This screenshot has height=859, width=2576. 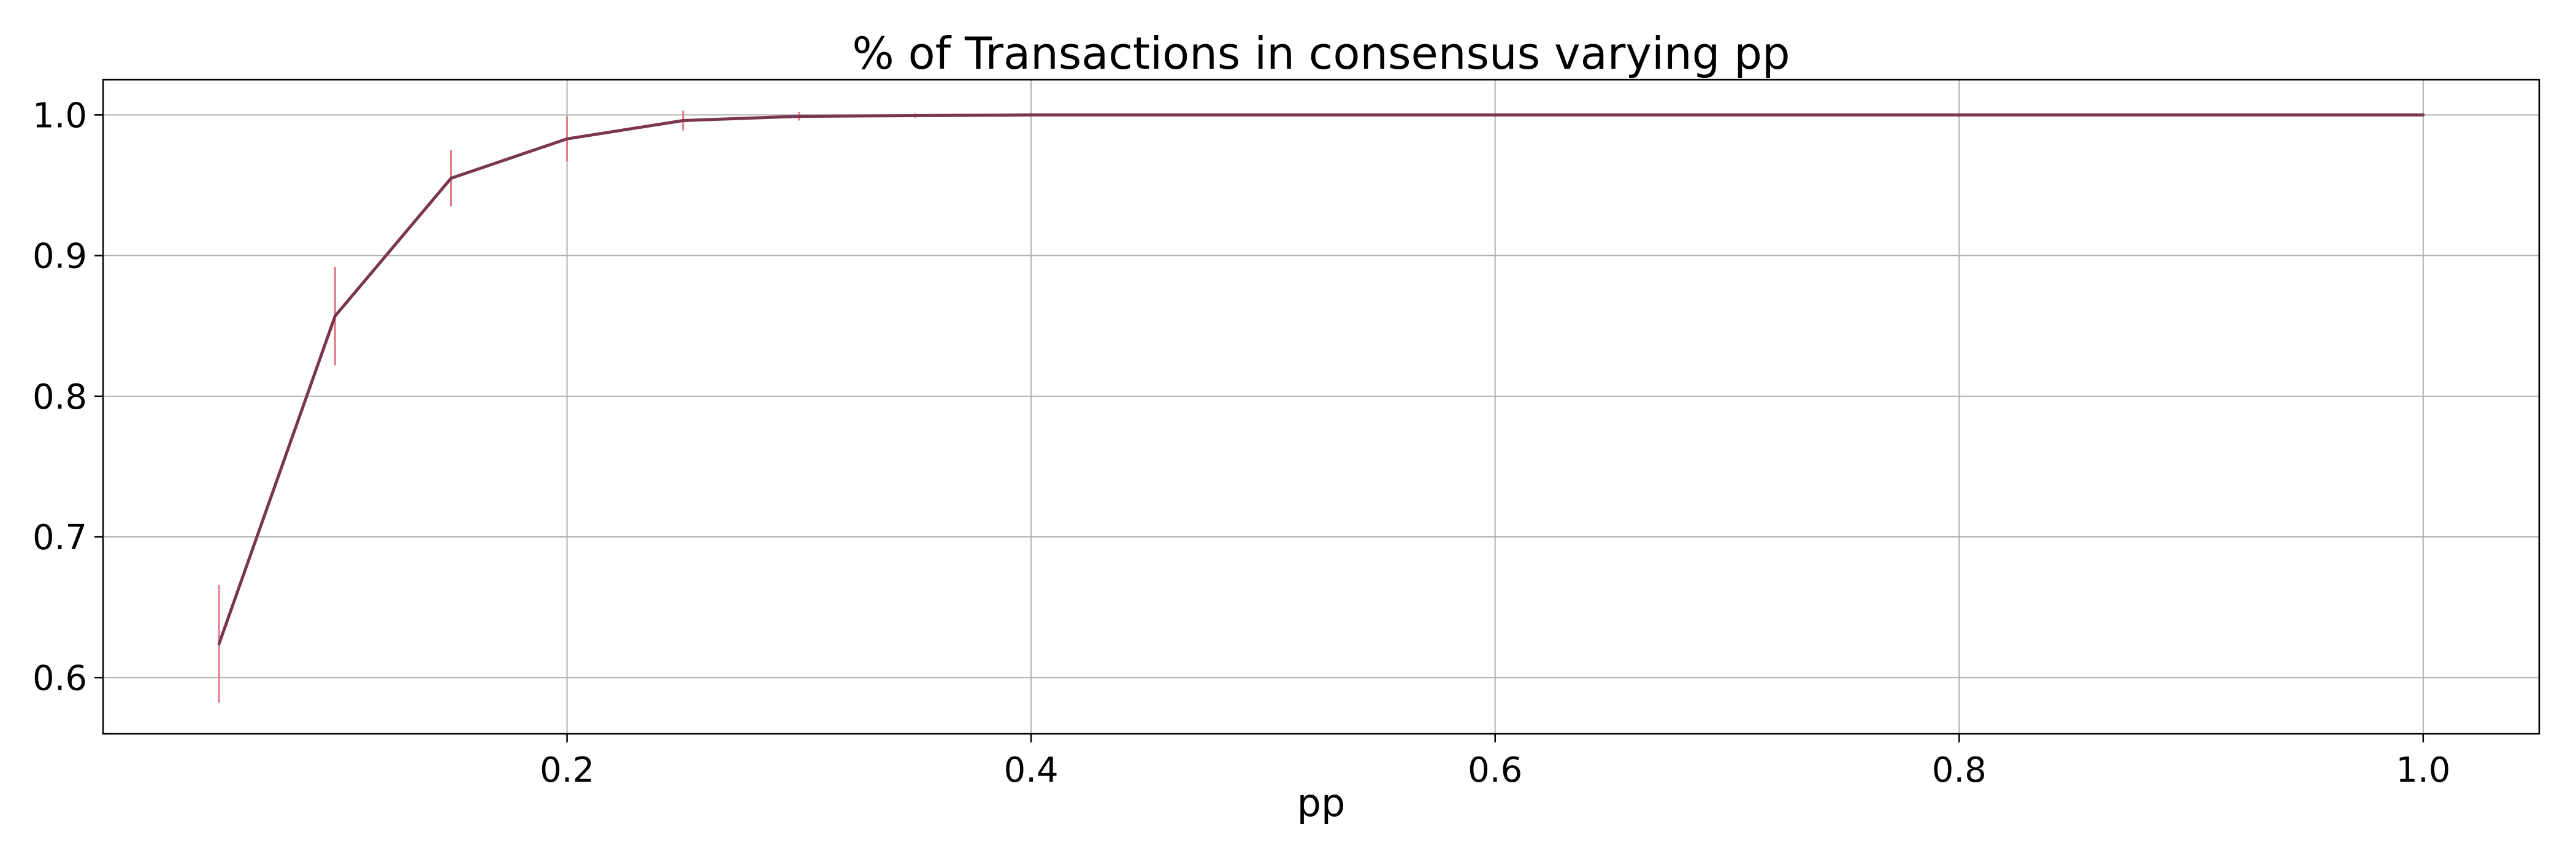 What do you see at coordinates (60, 397) in the screenshot?
I see `y-tick-label: 0.8` at bounding box center [60, 397].